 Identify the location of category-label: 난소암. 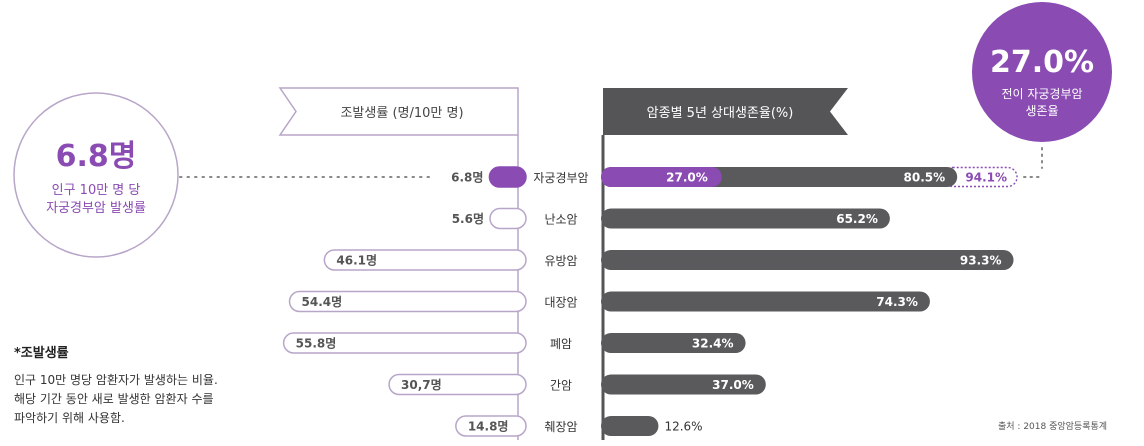
(560, 220).